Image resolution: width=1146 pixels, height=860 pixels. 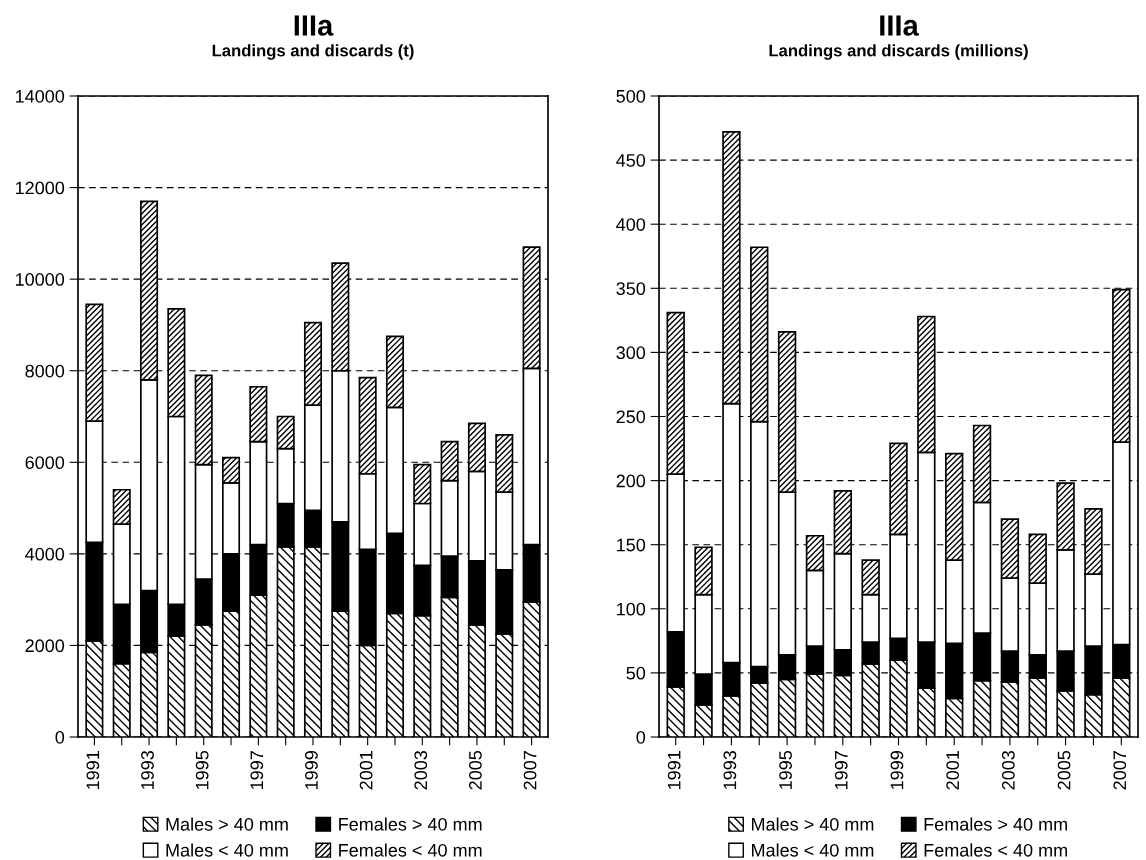 I want to click on y-tick-label: 450, so click(x=631, y=160).